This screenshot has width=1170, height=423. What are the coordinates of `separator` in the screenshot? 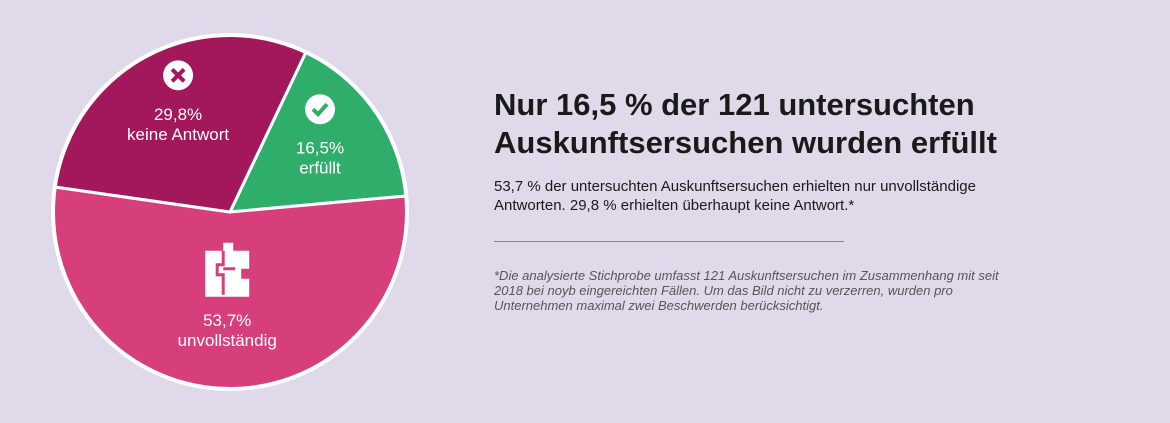 It's located at (669, 241).